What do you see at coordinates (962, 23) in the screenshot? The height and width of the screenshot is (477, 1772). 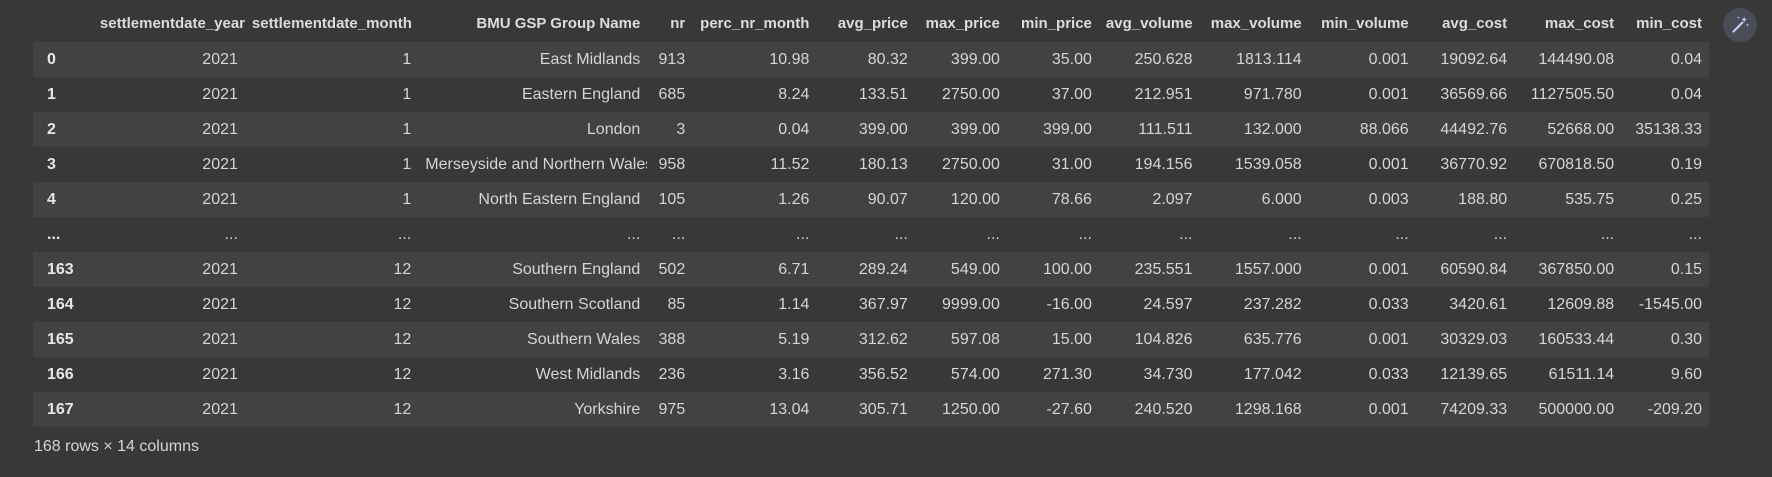 I see `column-header: max_price` at bounding box center [962, 23].